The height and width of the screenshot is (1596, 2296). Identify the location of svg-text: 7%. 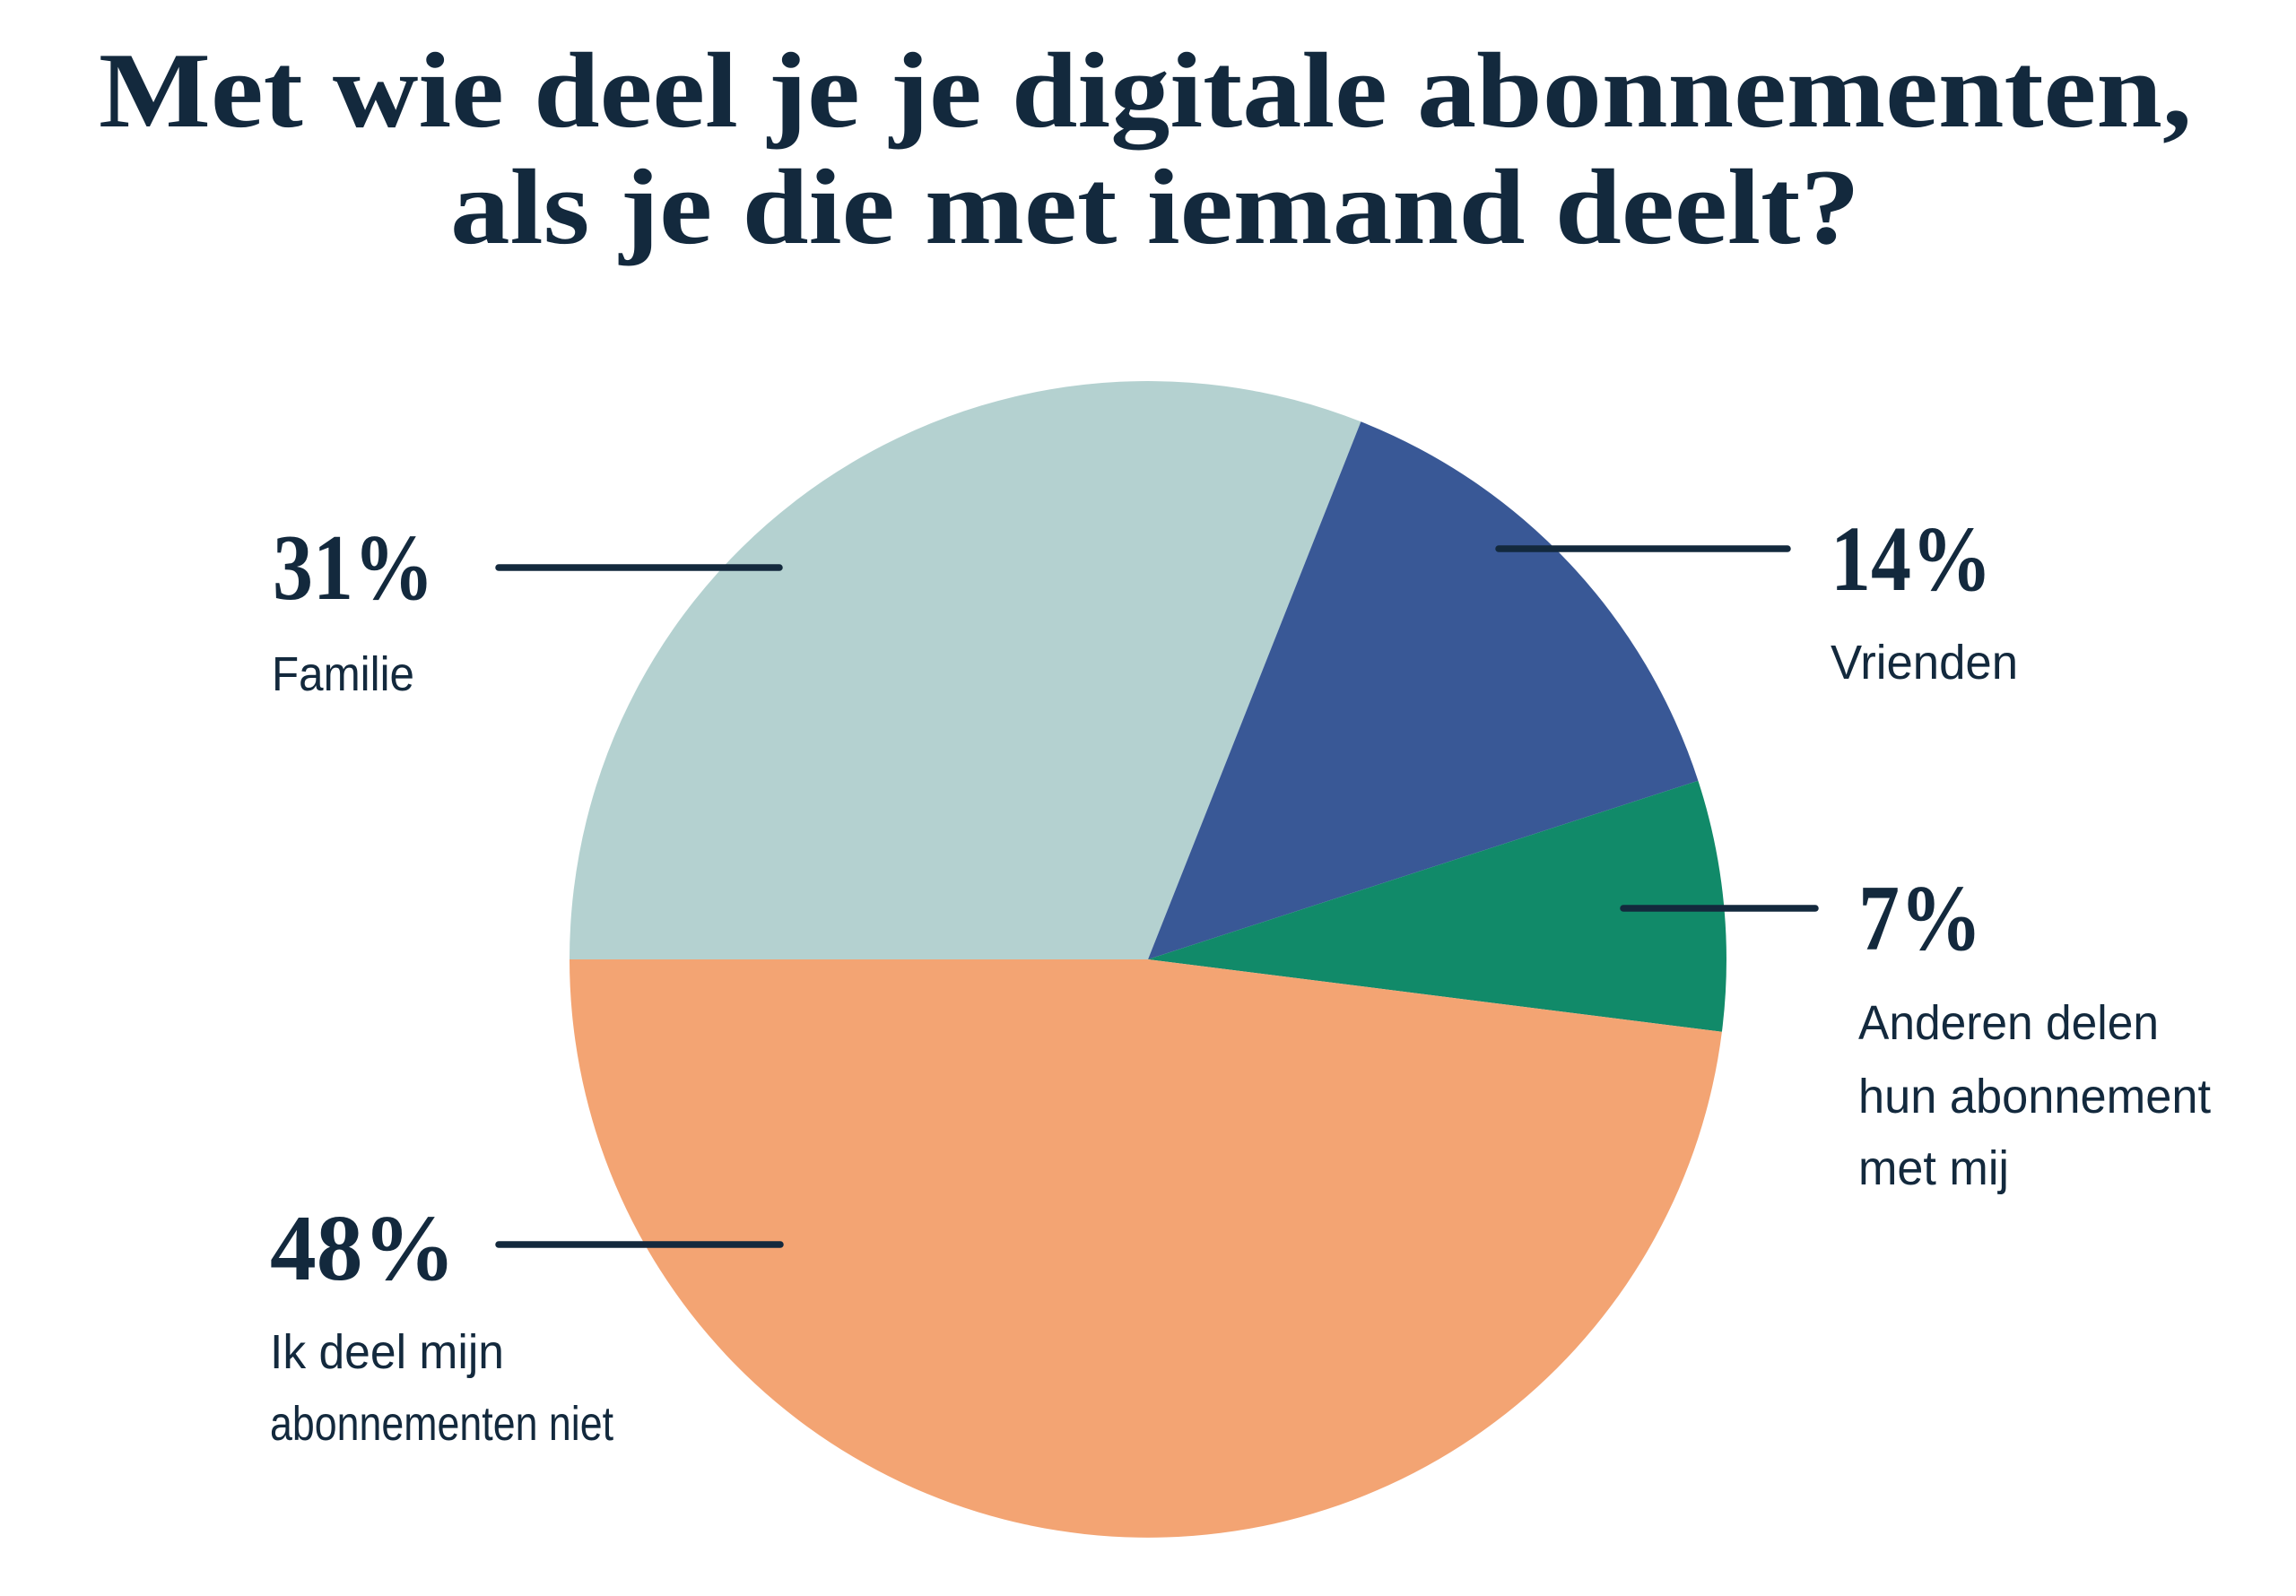
(1920, 917).